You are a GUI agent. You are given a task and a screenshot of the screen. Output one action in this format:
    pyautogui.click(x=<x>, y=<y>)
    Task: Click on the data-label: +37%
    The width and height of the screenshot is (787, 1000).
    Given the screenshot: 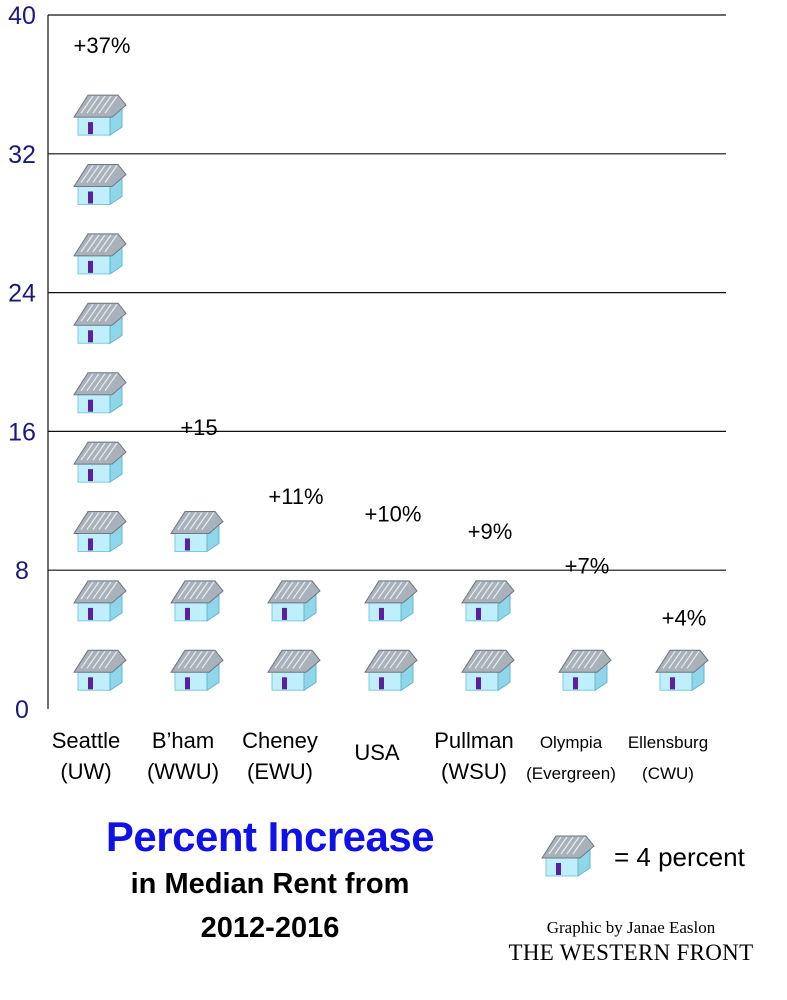 What is the action you would take?
    pyautogui.click(x=102, y=45)
    